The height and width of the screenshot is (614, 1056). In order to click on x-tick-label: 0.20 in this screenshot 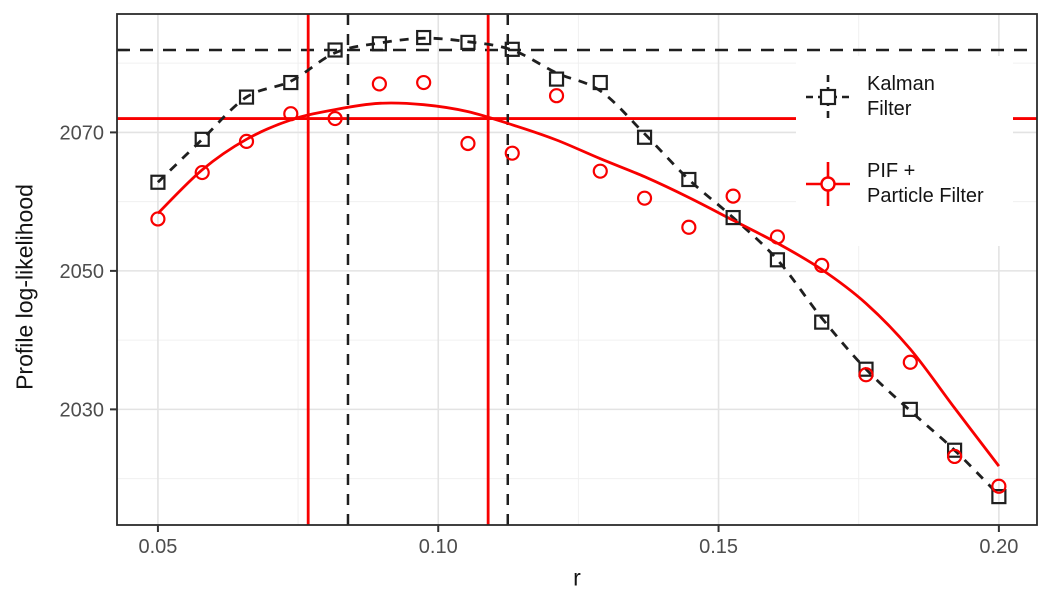, I will do `click(998, 547)`.